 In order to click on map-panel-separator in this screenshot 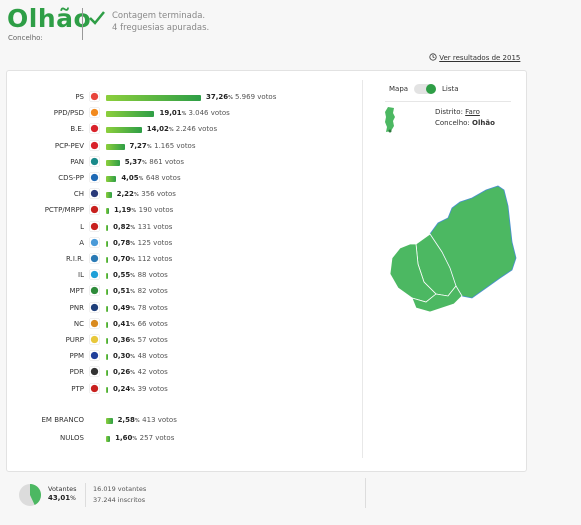, I will do `click(448, 101)`.